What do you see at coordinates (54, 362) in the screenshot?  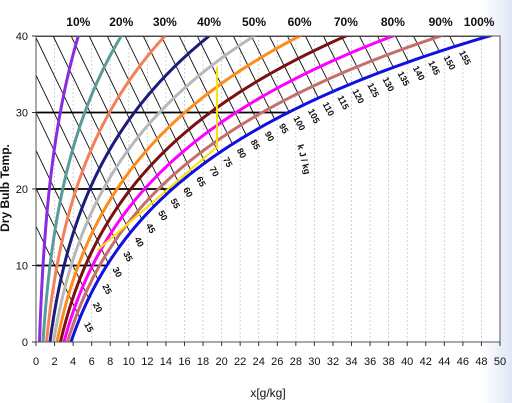 I see `x-tick-label: 2` at bounding box center [54, 362].